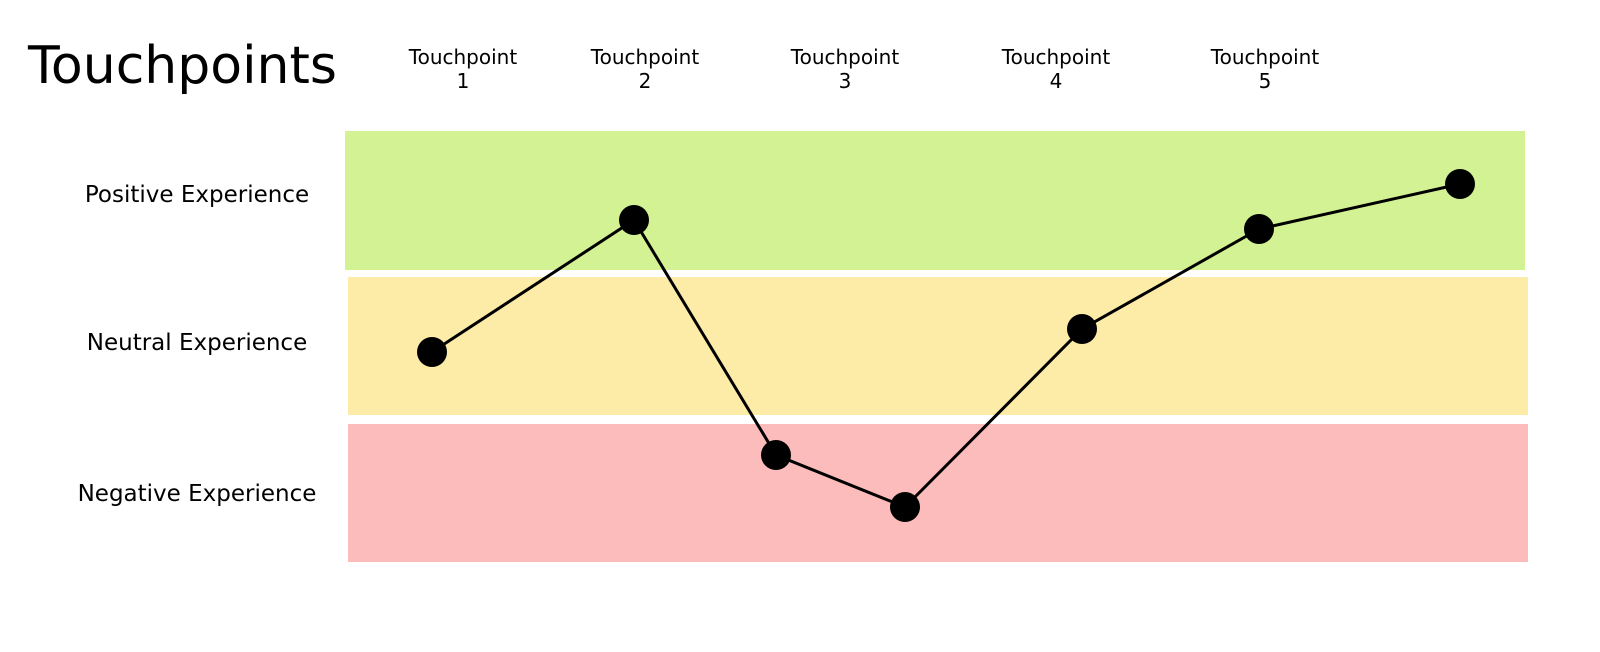 This screenshot has width=1600, height=652. What do you see at coordinates (845, 69) in the screenshot?
I see `touchpoint-label: Touchpoint 3` at bounding box center [845, 69].